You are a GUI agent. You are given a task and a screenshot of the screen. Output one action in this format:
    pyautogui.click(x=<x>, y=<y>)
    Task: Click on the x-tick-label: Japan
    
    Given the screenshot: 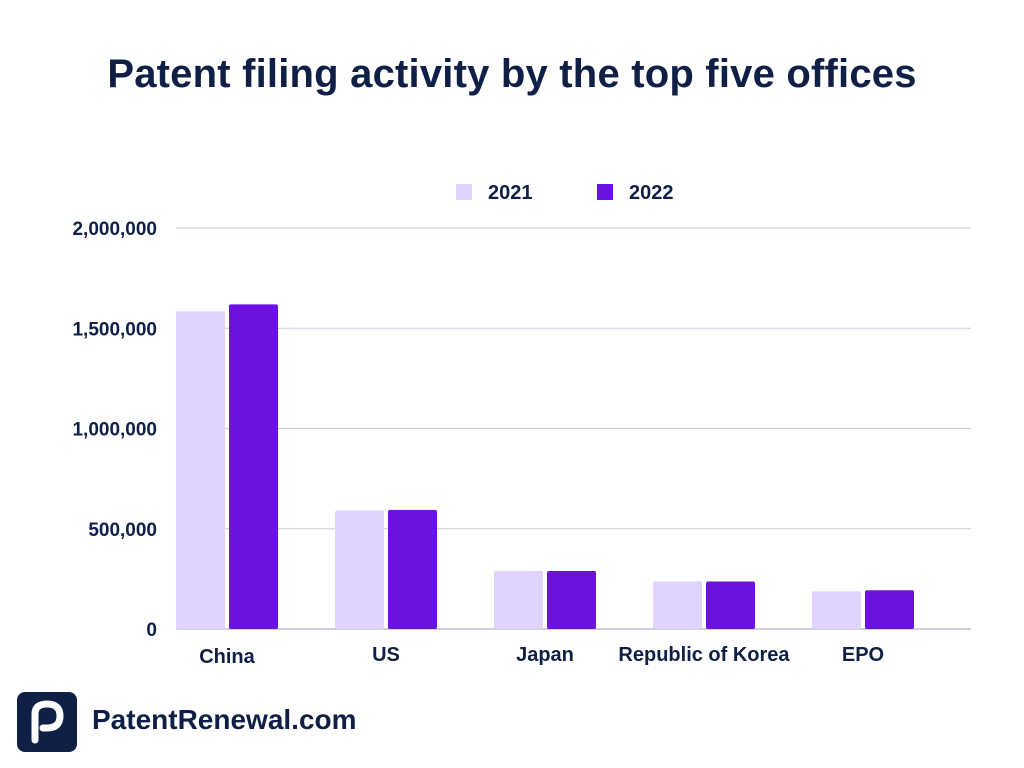 What is the action you would take?
    pyautogui.click(x=545, y=655)
    